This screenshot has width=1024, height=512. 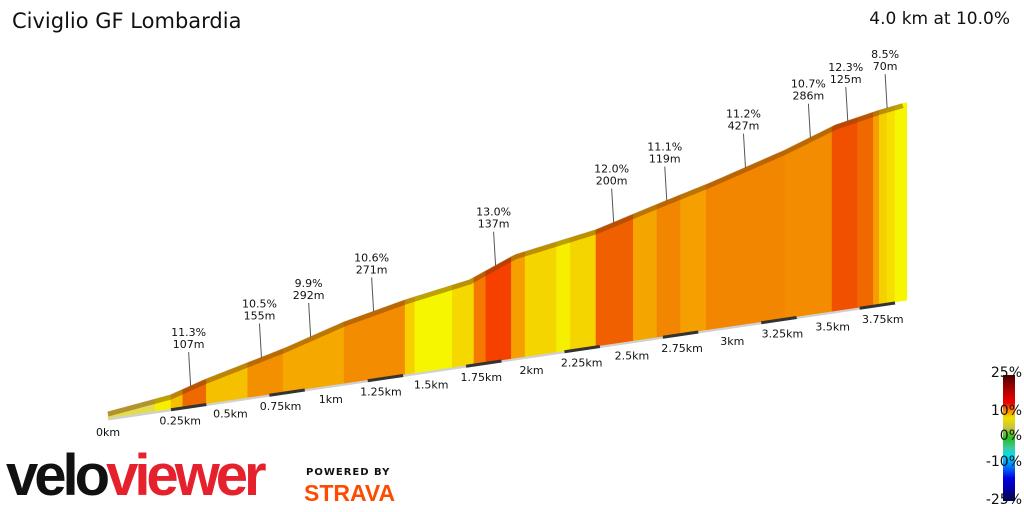 I want to click on x-tick-label: 2km, so click(x=531, y=370).